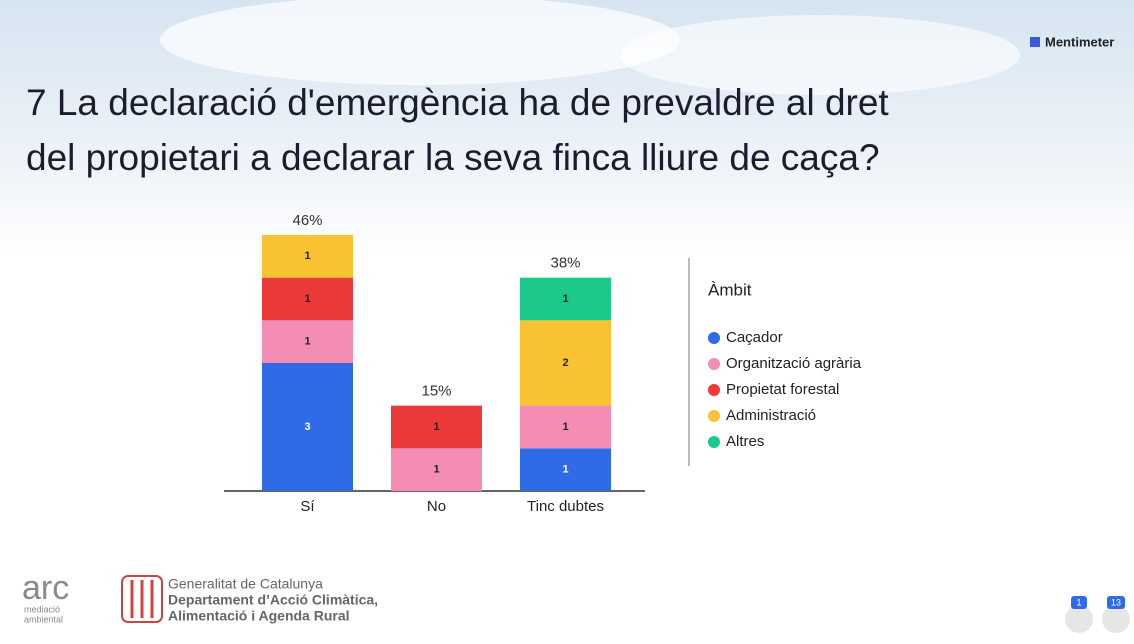  What do you see at coordinates (45, 588) in the screenshot?
I see `arc-logo: arc` at bounding box center [45, 588].